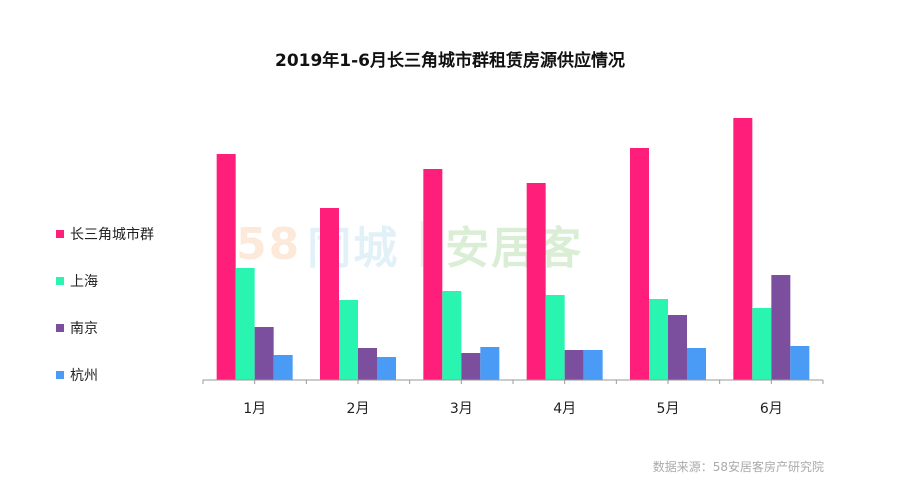 This screenshot has width=900, height=500. Describe the element at coordinates (771, 409) in the screenshot. I see `x-tick-label: 6月` at that location.